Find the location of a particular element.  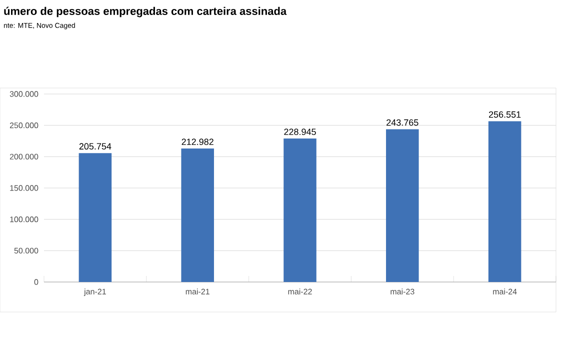

y-tick-label: 100.000 is located at coordinates (24, 219).